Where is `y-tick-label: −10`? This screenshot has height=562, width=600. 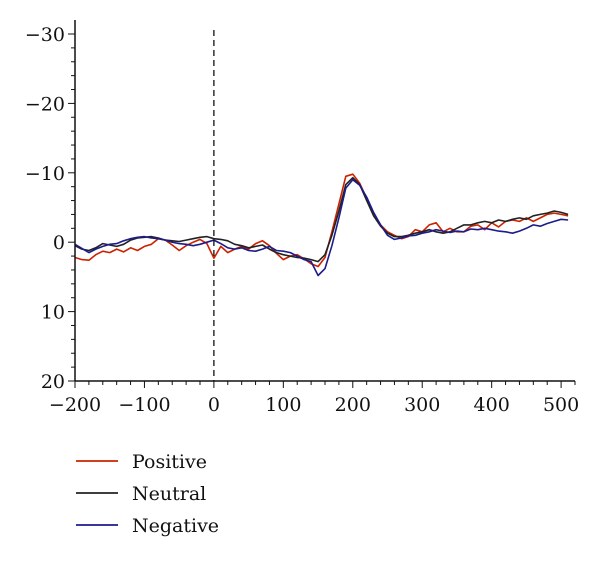
y-tick-label: −10 is located at coordinates (45, 174).